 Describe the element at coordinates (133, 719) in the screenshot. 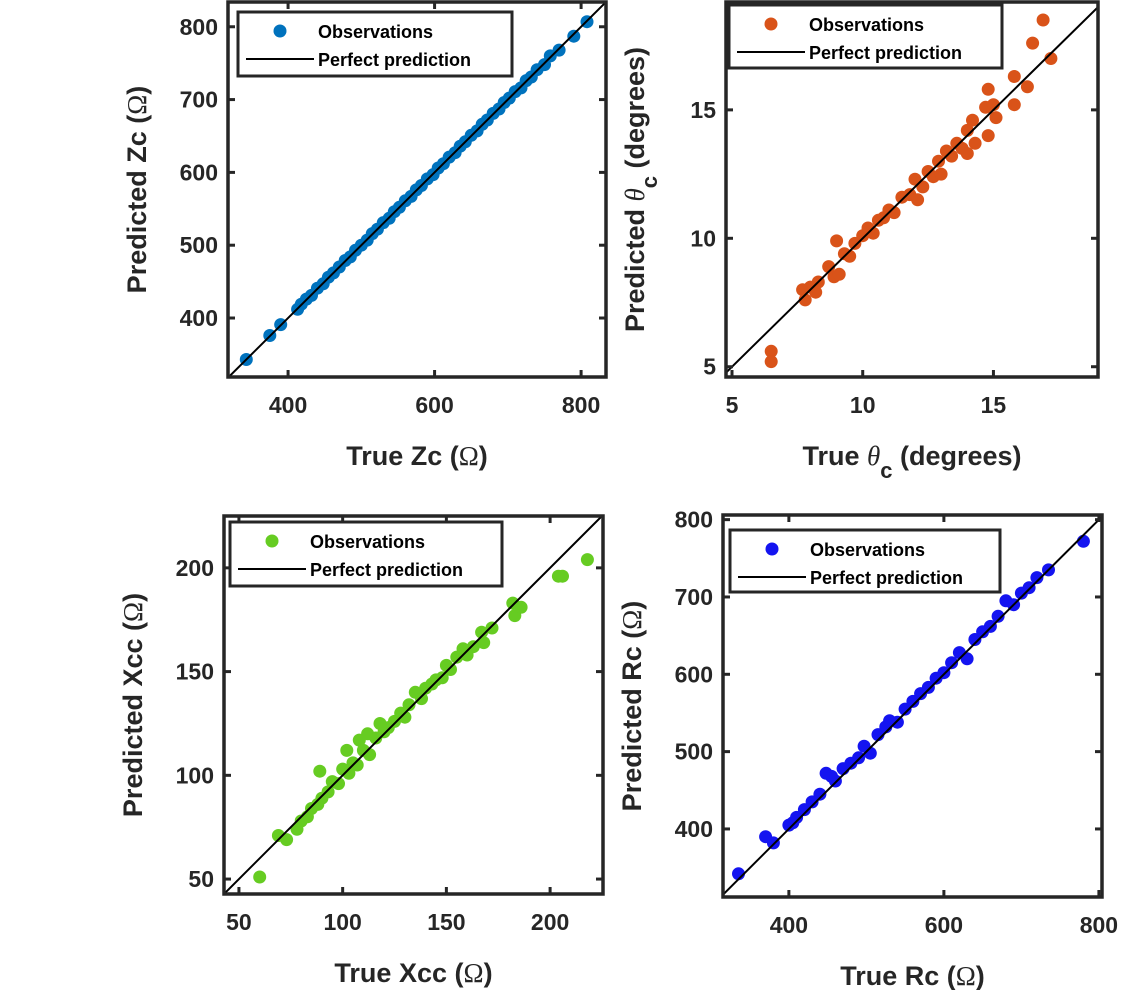

I see `y-axis-label-part: Predicted Xcc (` at that location.